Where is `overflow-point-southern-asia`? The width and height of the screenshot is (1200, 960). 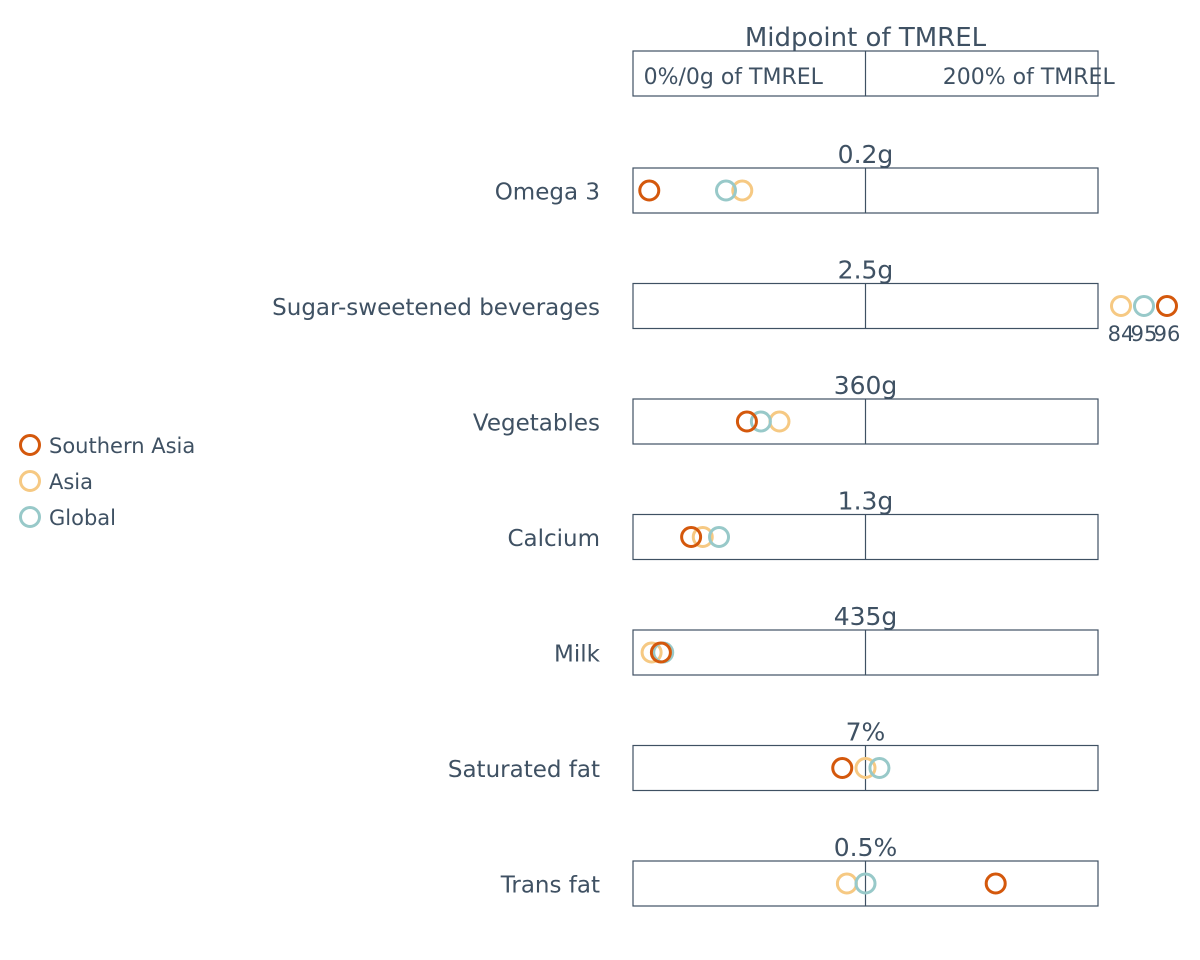 overflow-point-southern-asia is located at coordinates (1167, 306).